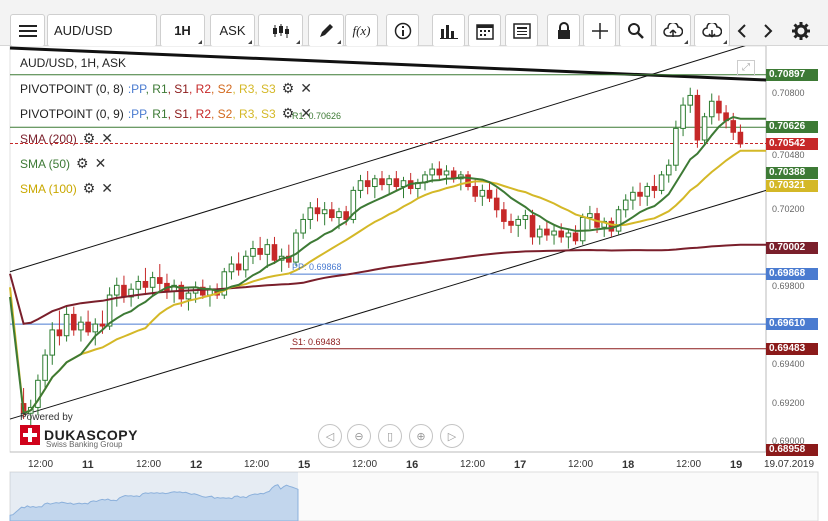 The height and width of the screenshot is (521, 828). What do you see at coordinates (317, 116) in the screenshot?
I see `r1-annotation: R1: 0.70626` at bounding box center [317, 116].